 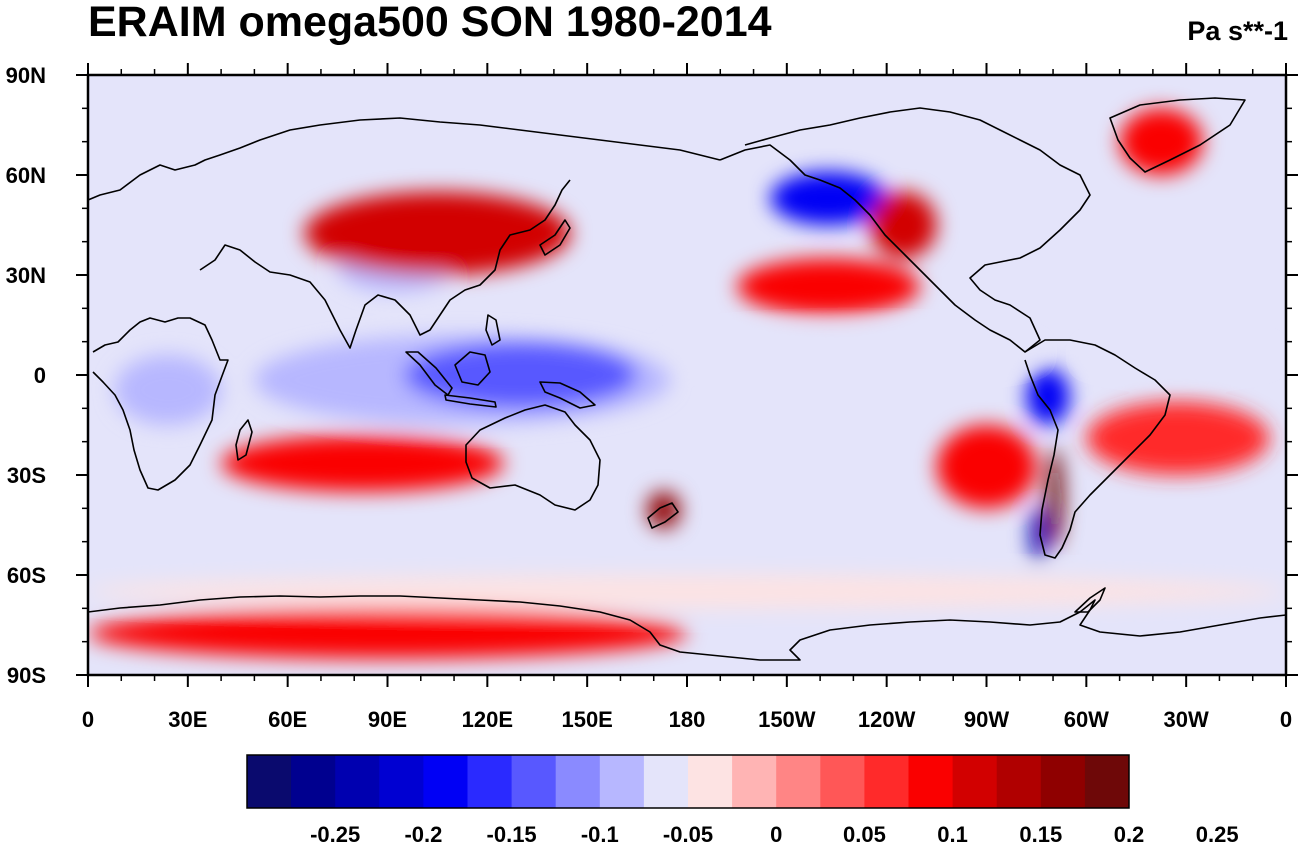 What do you see at coordinates (776, 834) in the screenshot?
I see `colorbar-tick-label: 0` at bounding box center [776, 834].